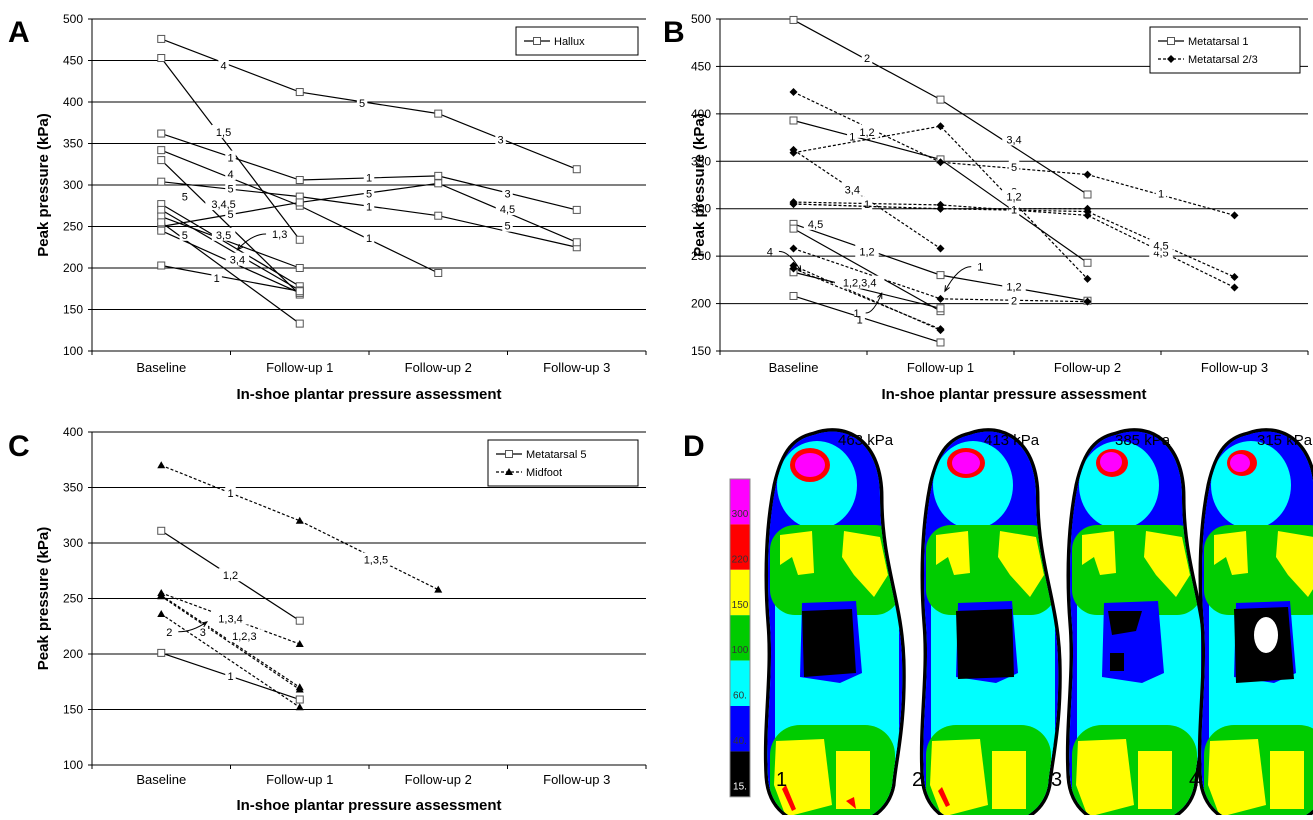  What do you see at coordinates (674, 32) in the screenshot?
I see `panel-letter-b: B` at bounding box center [674, 32].